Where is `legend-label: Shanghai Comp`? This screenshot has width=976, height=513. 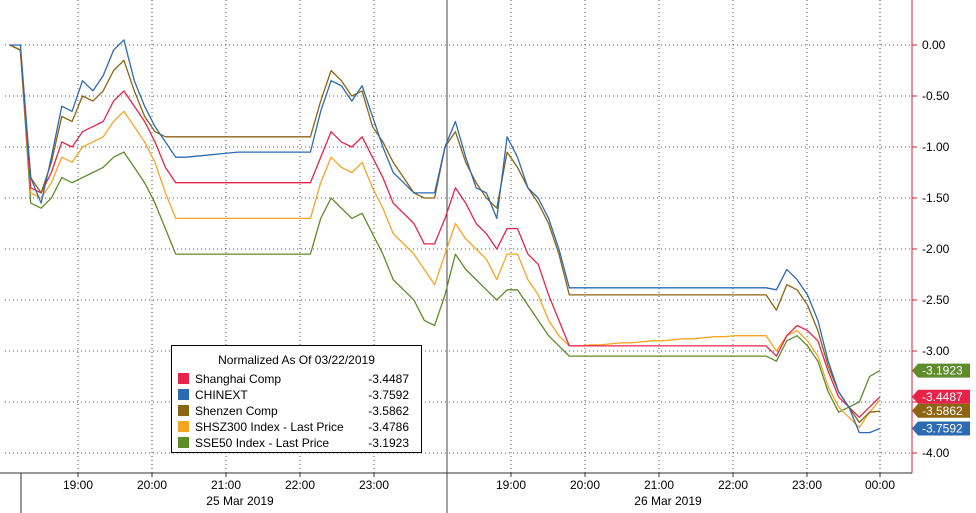
legend-label: Shanghai Comp is located at coordinates (238, 379).